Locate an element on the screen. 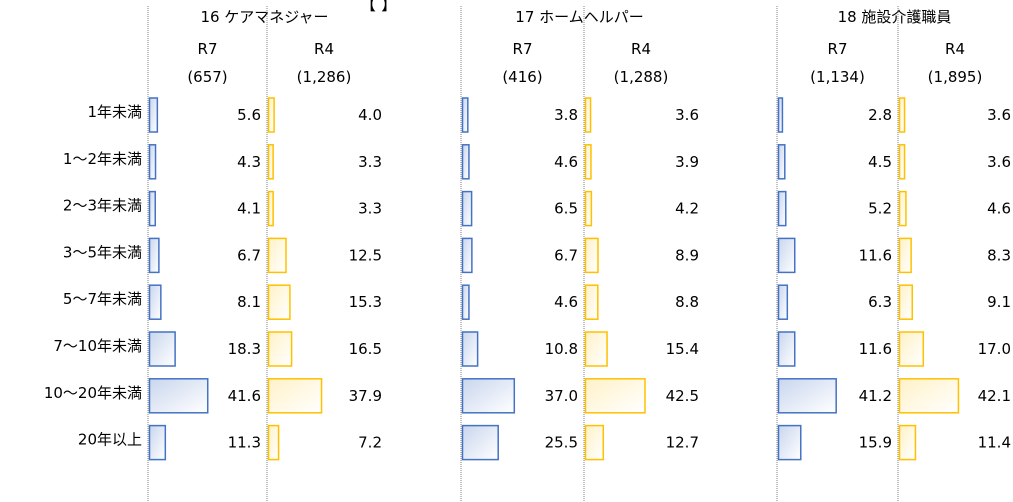  data-label: 6.5 is located at coordinates (566, 209).